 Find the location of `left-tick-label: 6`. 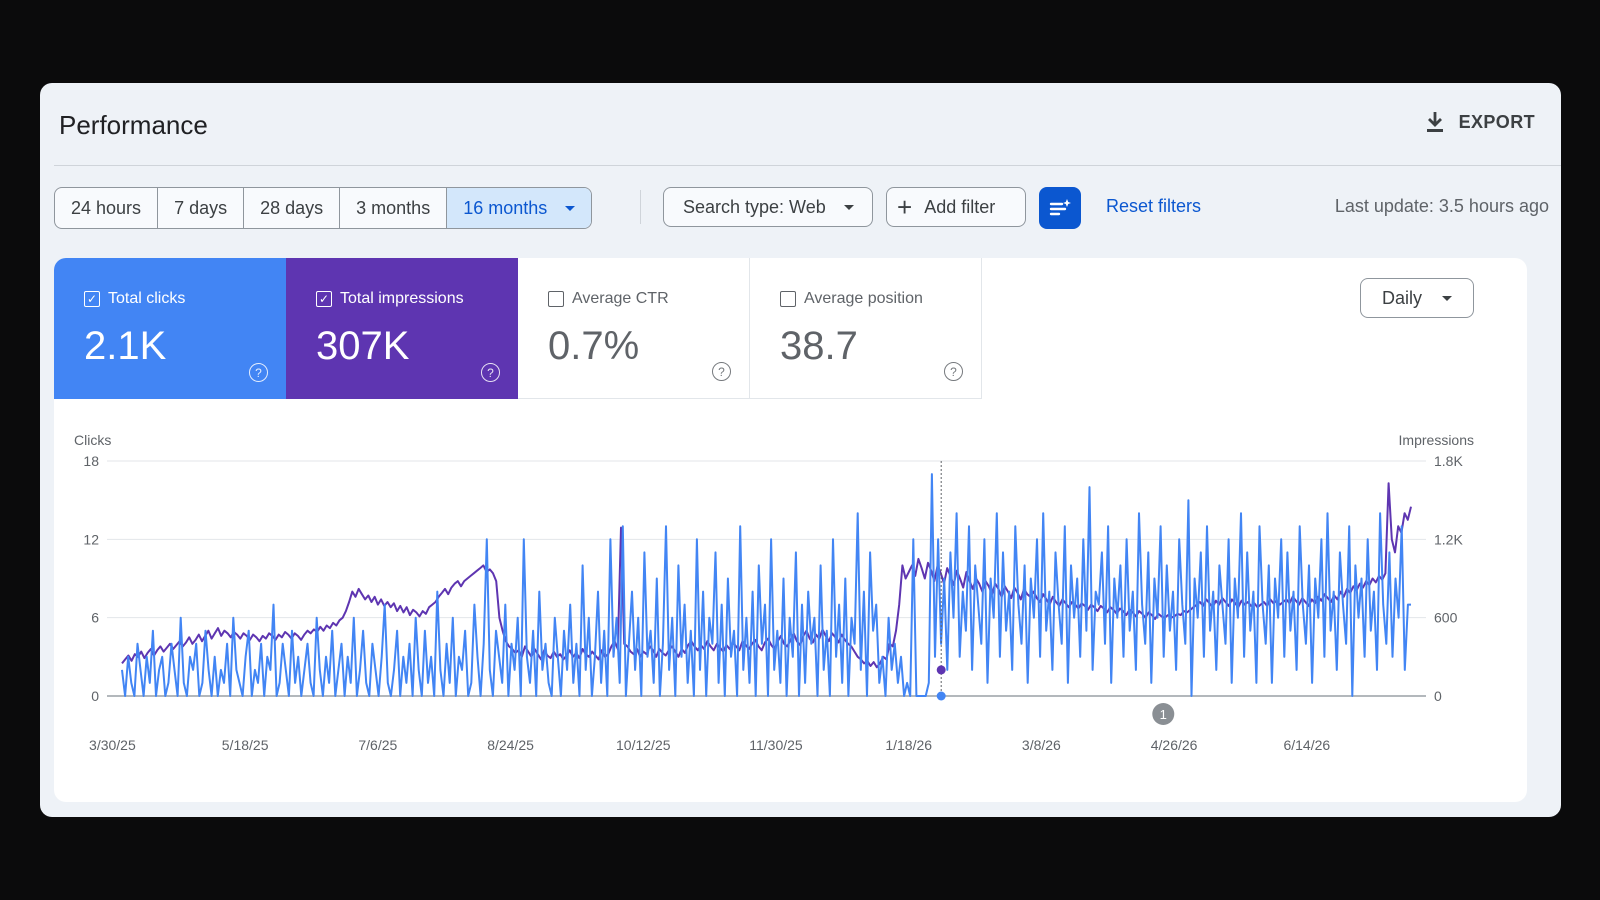

left-tick-label: 6 is located at coordinates (95, 618).